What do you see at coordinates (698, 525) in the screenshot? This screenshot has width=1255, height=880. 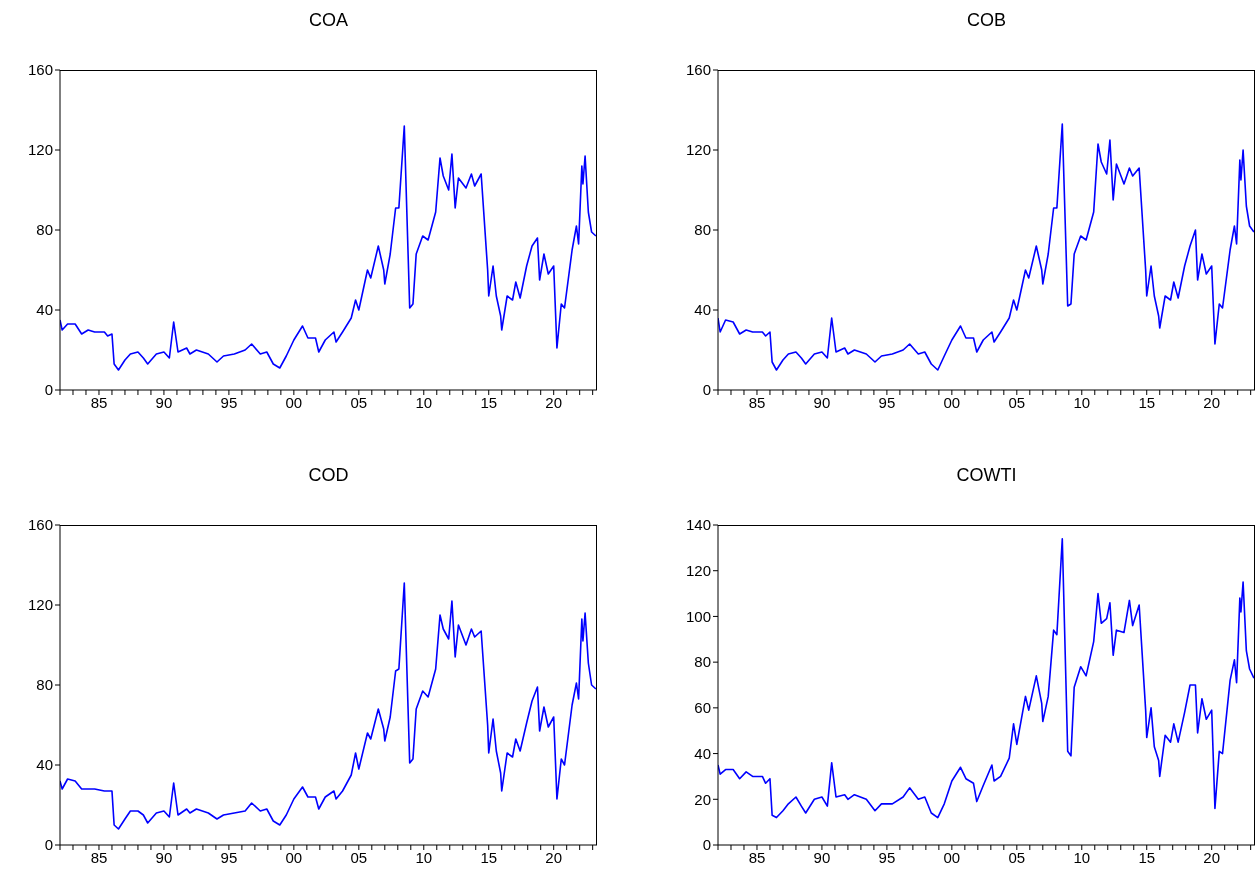 I see `y-tick-label: 140` at bounding box center [698, 525].